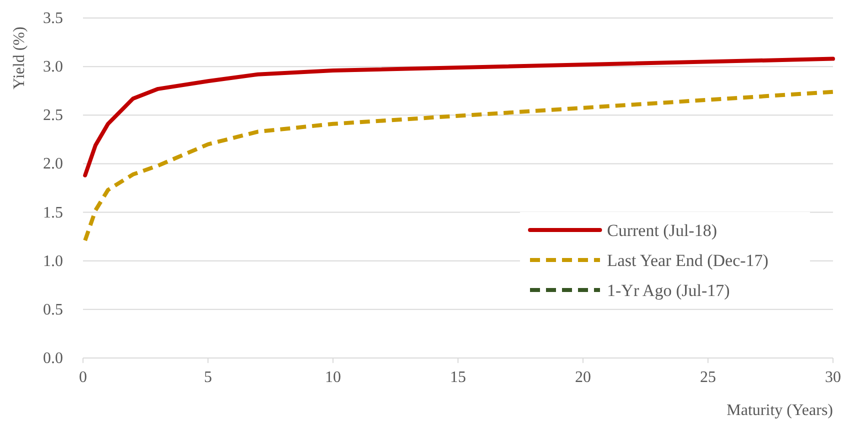 The image size is (841, 423). I want to click on y-tick-label: 3.0, so click(53, 67).